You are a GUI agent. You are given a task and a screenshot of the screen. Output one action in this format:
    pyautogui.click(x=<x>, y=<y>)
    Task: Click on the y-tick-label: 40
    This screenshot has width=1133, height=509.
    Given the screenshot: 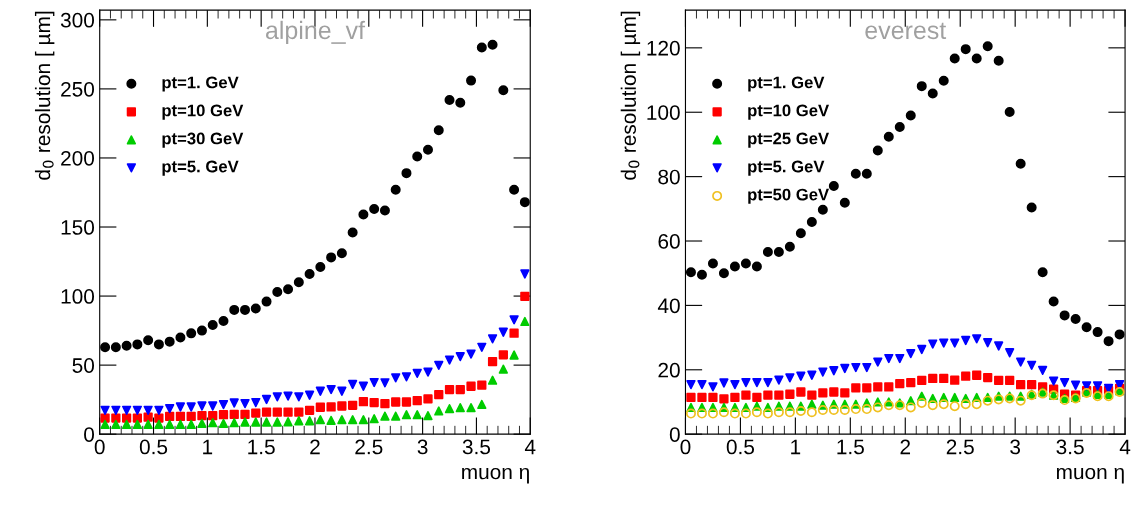 What is the action you would take?
    pyautogui.click(x=668, y=306)
    